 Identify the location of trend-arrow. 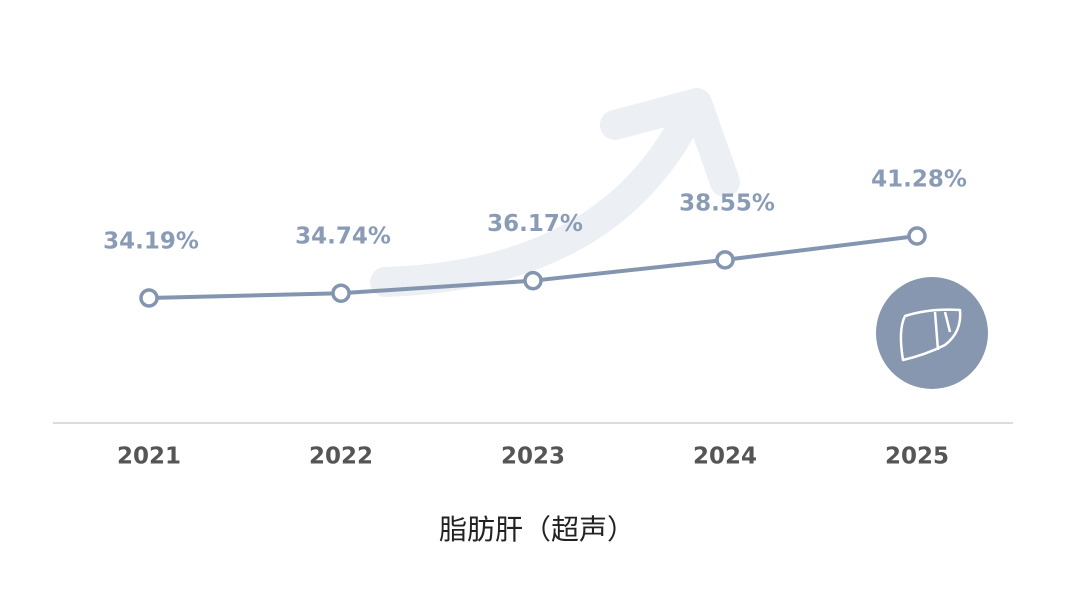
(555, 192).